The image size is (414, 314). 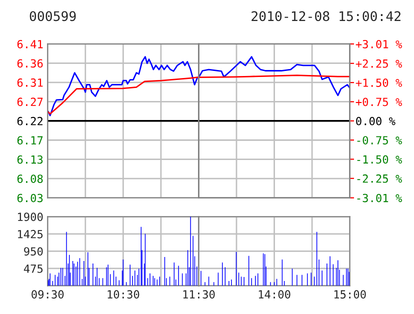 What do you see at coordinates (350, 294) in the screenshot?
I see `x-tick-label: 15:00` at bounding box center [350, 294].